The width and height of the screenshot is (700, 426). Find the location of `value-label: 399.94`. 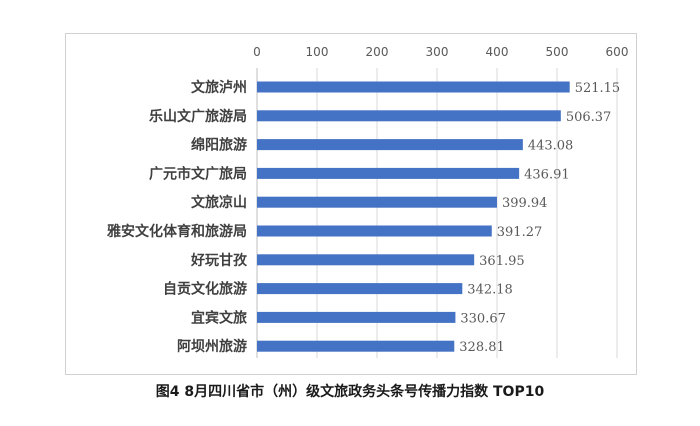

value-label: 399.94 is located at coordinates (525, 203).